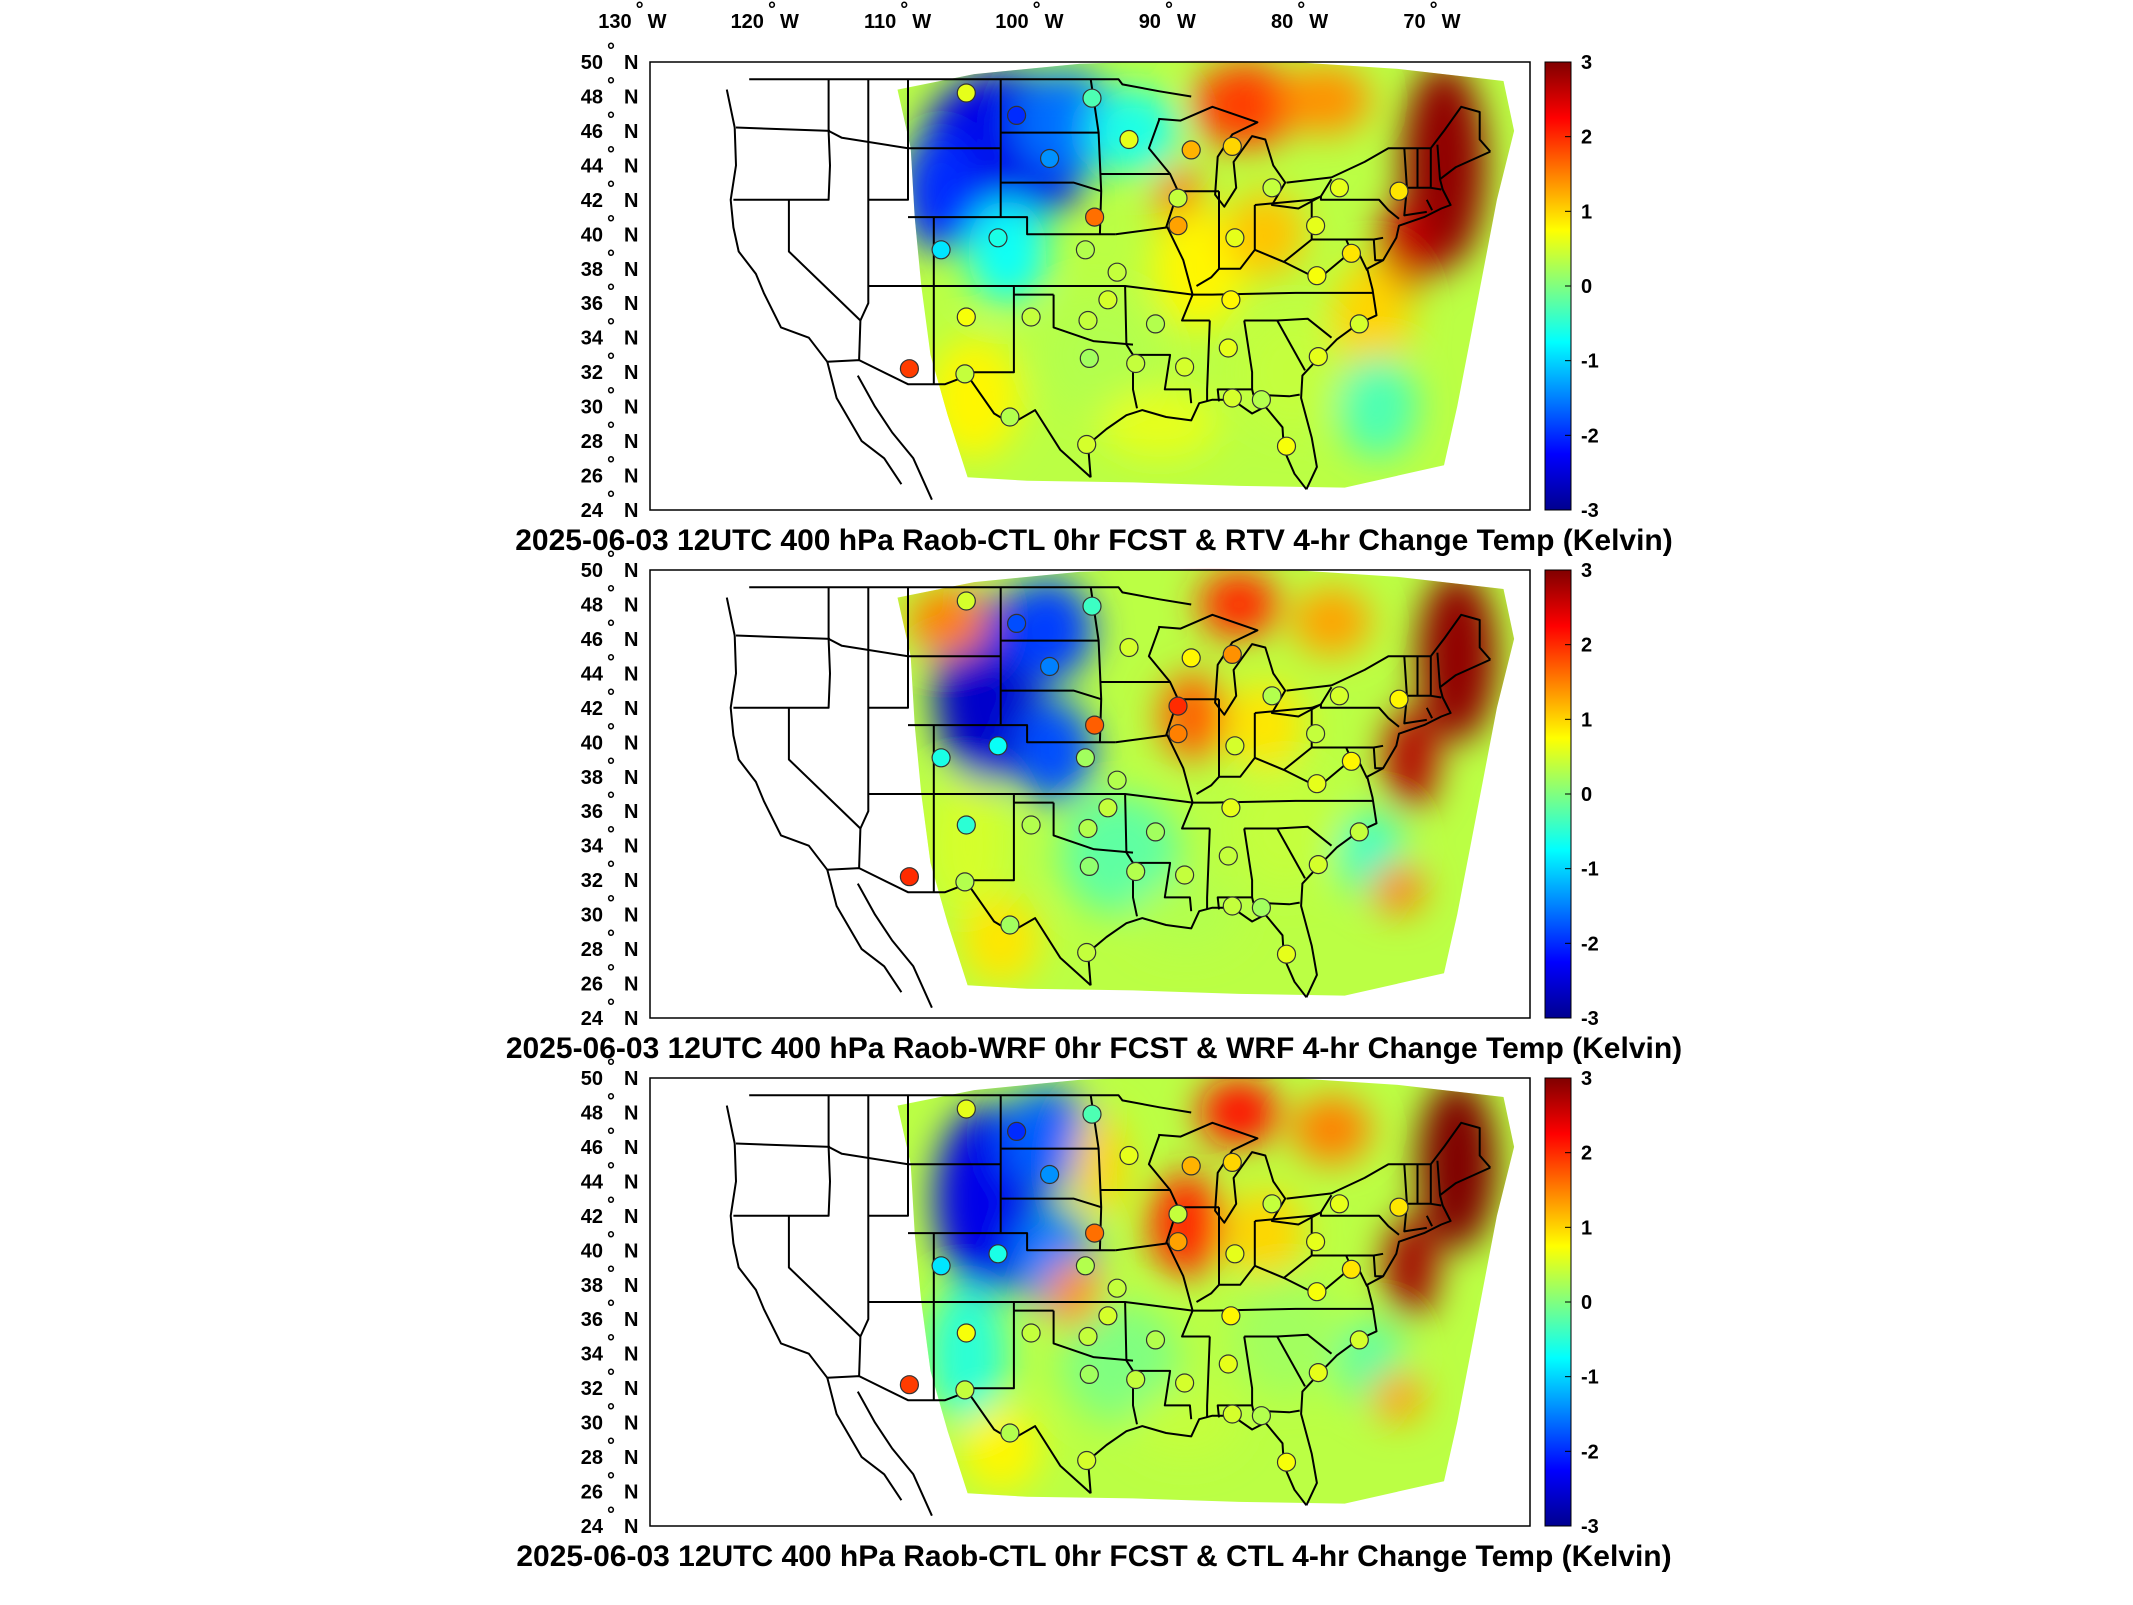  What do you see at coordinates (592, 1320) in the screenshot?
I see `lat-tick-value: 36` at bounding box center [592, 1320].